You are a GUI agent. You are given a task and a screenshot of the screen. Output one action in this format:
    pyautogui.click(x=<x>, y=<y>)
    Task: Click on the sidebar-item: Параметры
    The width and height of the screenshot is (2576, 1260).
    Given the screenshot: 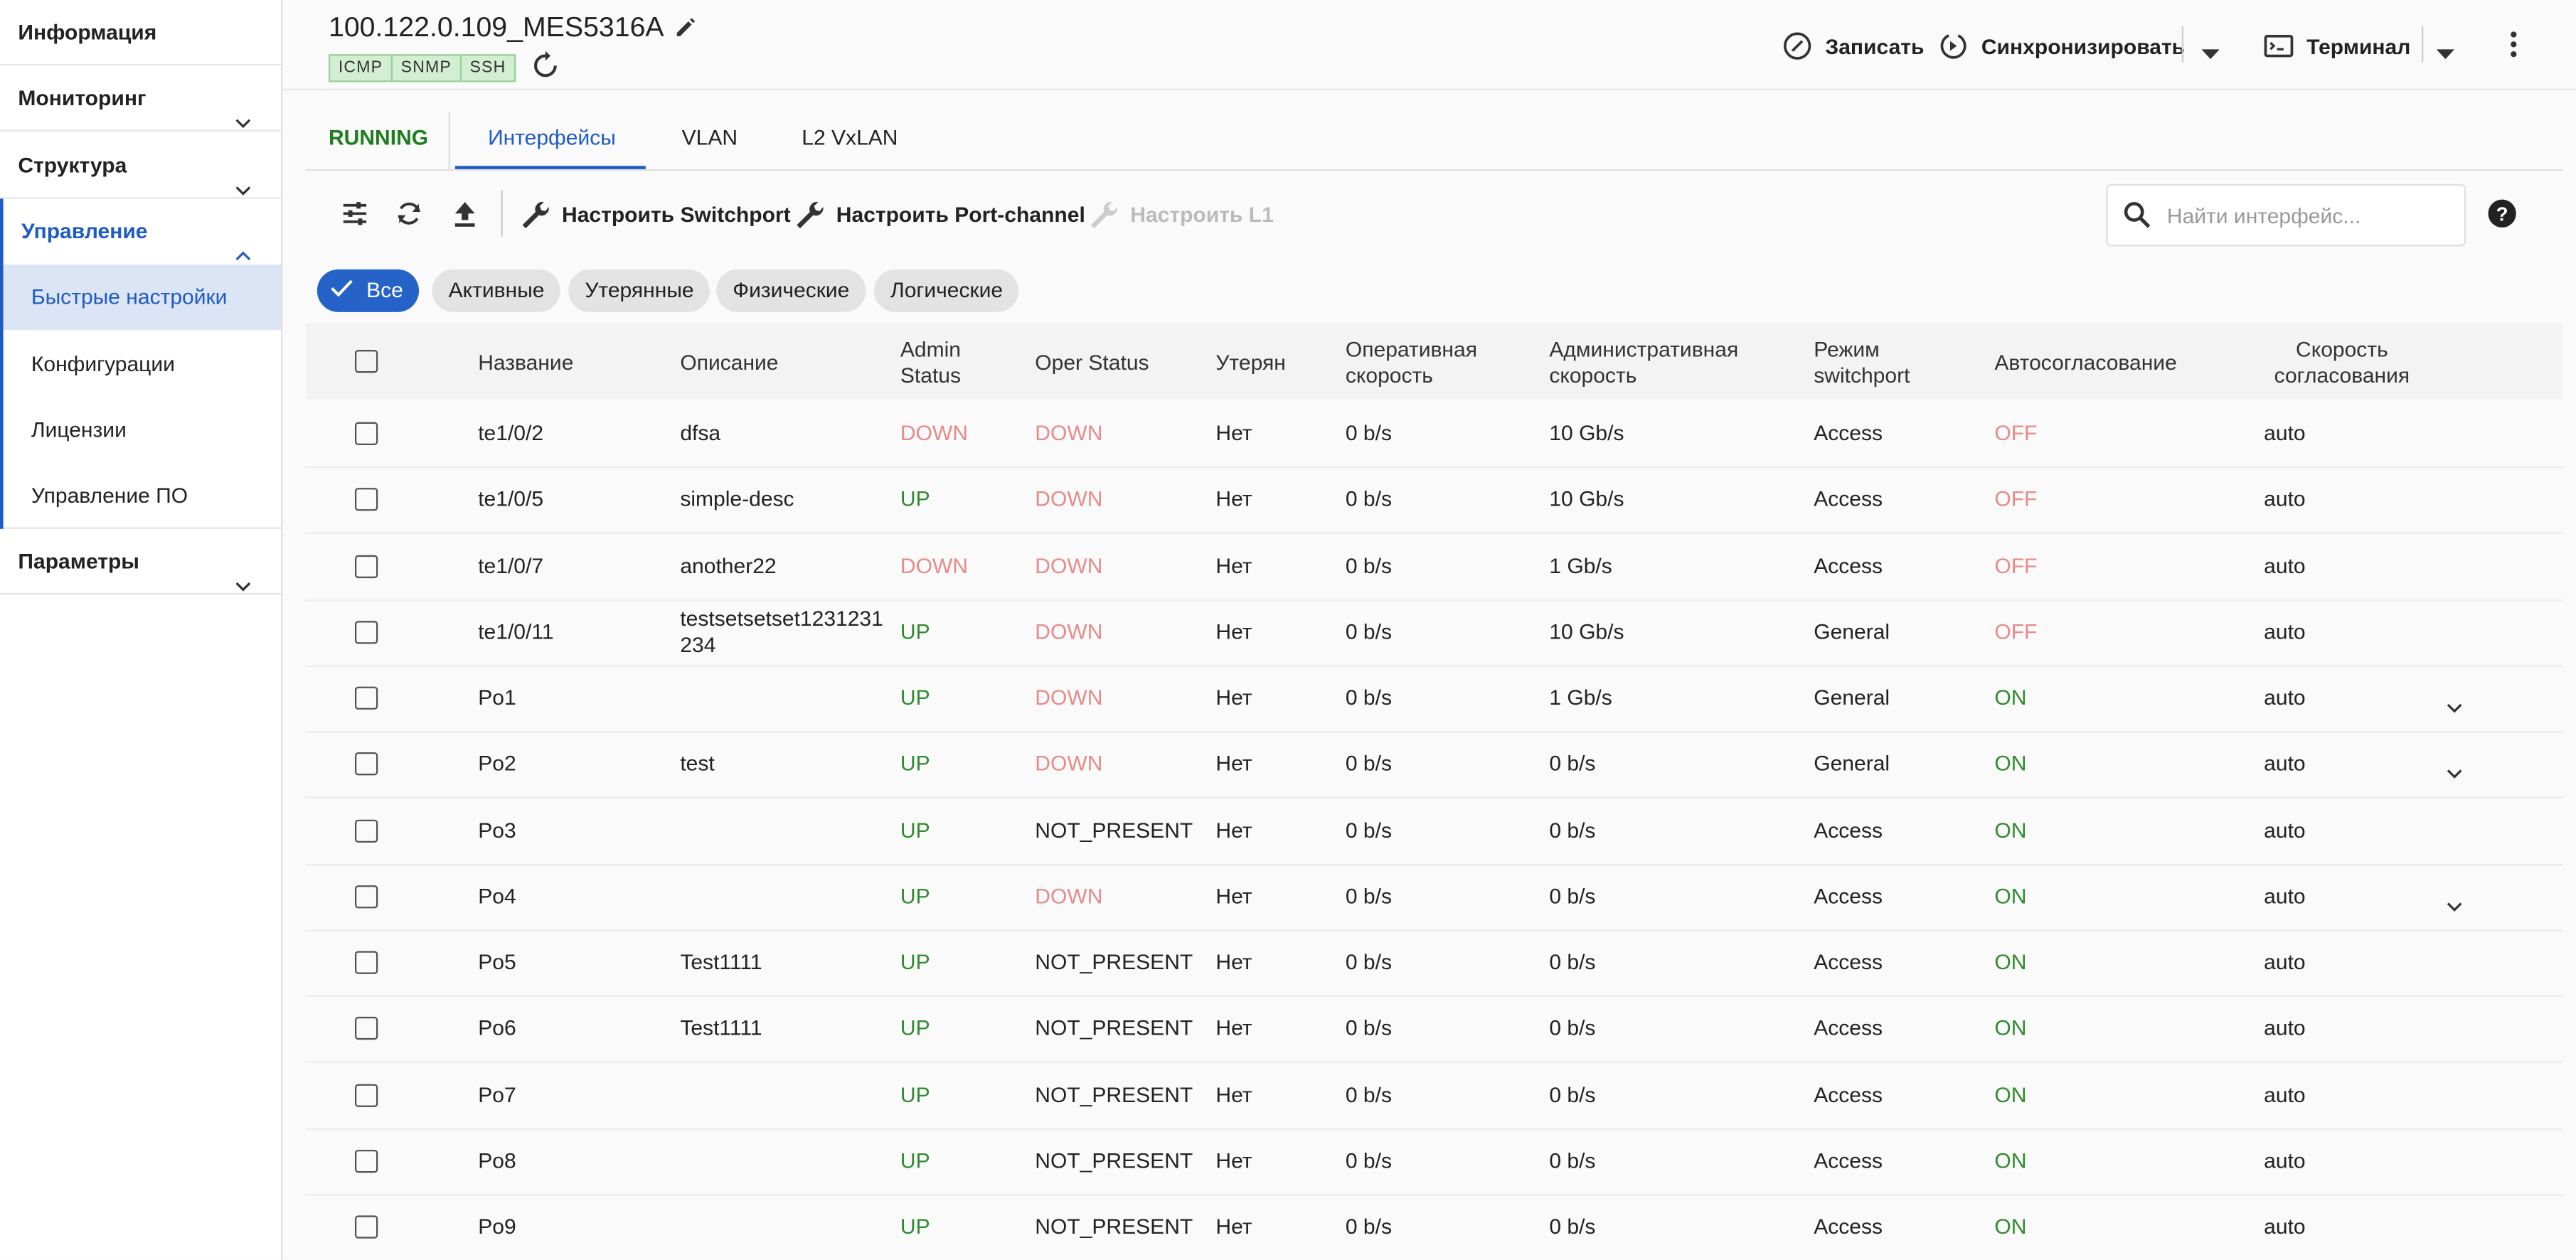 What is the action you would take?
    pyautogui.click(x=141, y=563)
    